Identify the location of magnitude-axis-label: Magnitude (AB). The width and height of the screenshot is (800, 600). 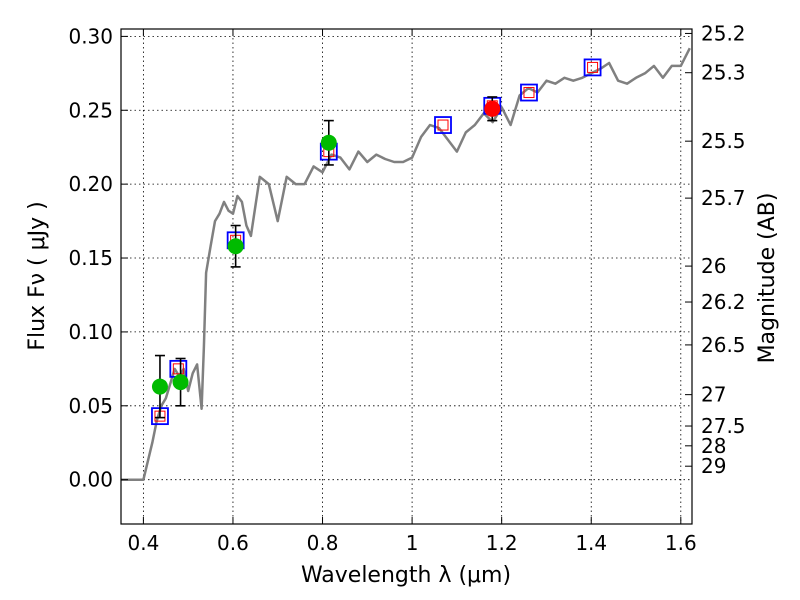
(767, 278).